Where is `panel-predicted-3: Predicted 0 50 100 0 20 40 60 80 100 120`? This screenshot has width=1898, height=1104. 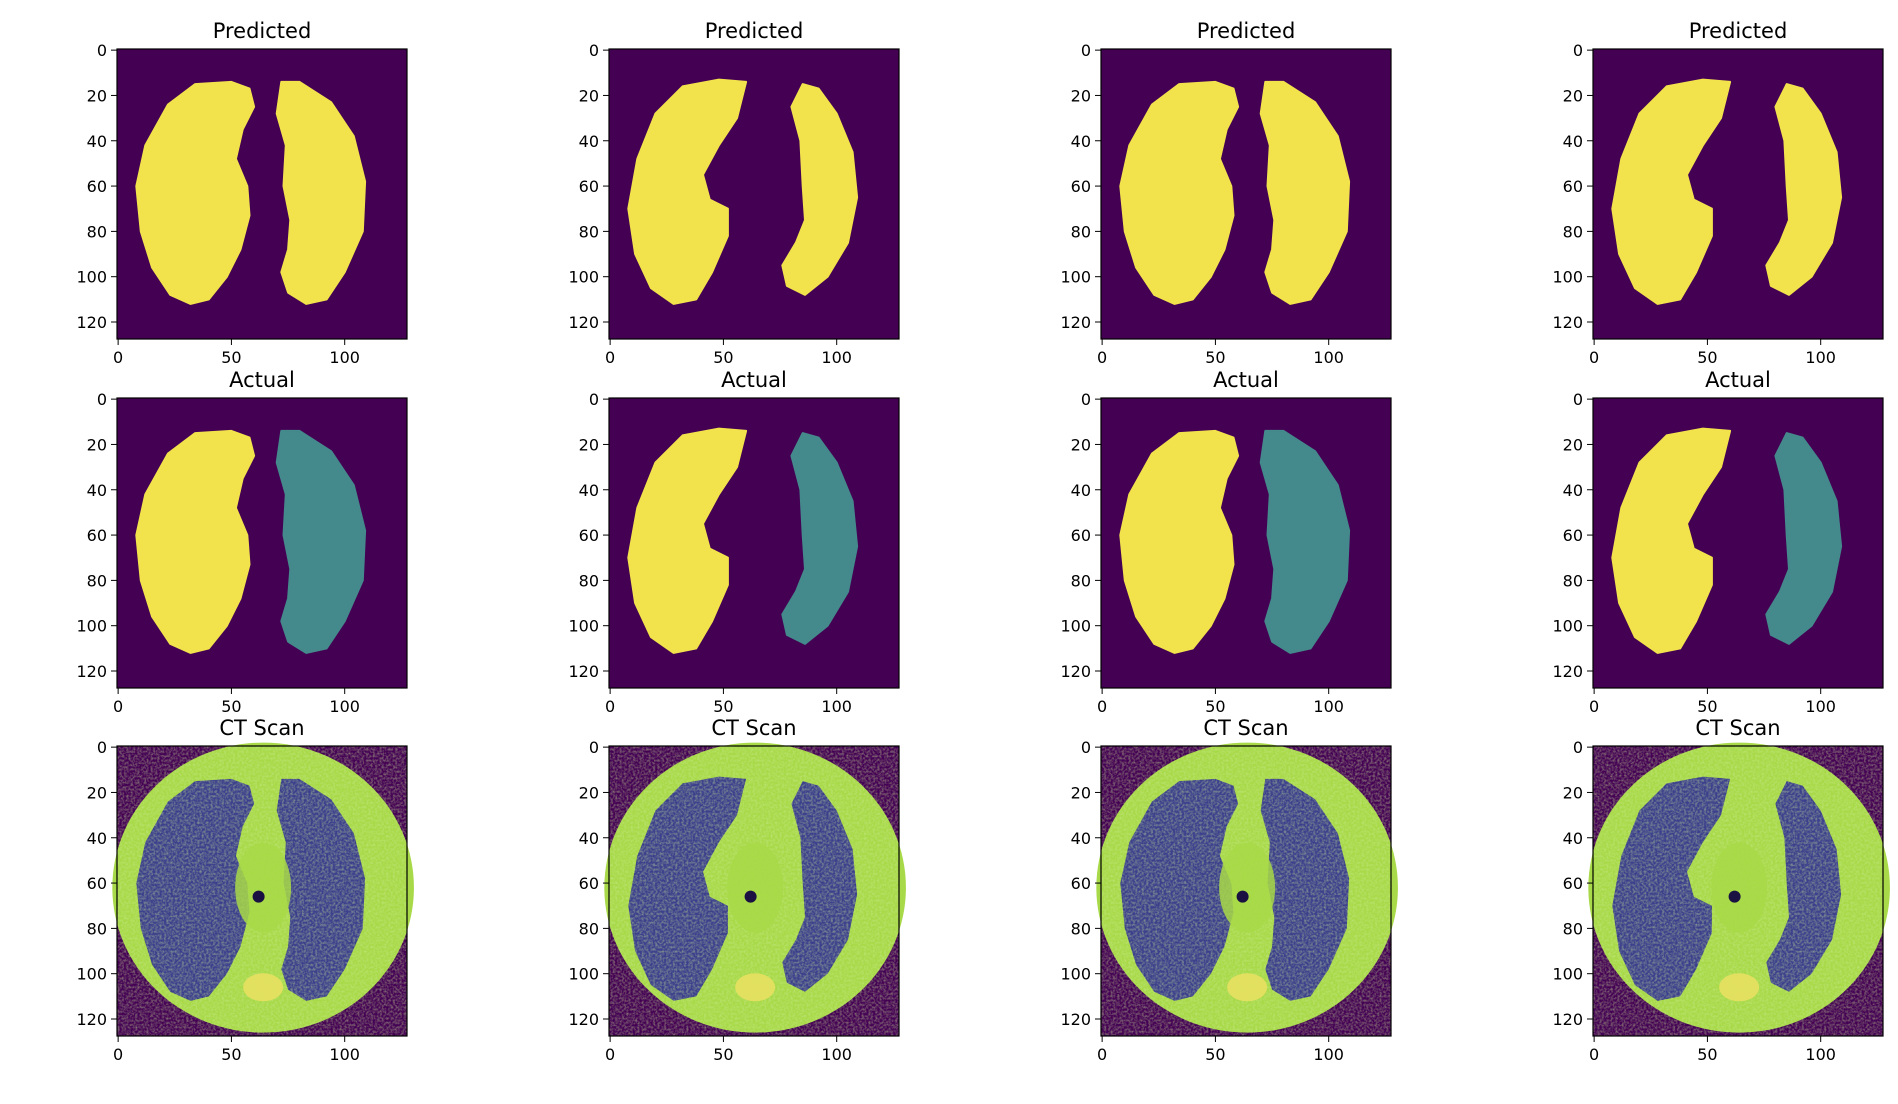
panel-predicted-3: Predicted 0 50 100 0 20 40 60 80 100 120 is located at coordinates (1226, 193).